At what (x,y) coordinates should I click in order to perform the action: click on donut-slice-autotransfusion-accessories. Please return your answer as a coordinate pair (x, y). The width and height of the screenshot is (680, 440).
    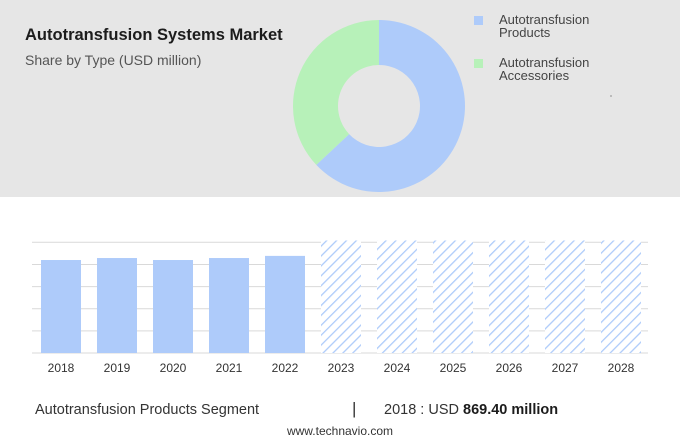
    Looking at the image, I should click on (336, 92).